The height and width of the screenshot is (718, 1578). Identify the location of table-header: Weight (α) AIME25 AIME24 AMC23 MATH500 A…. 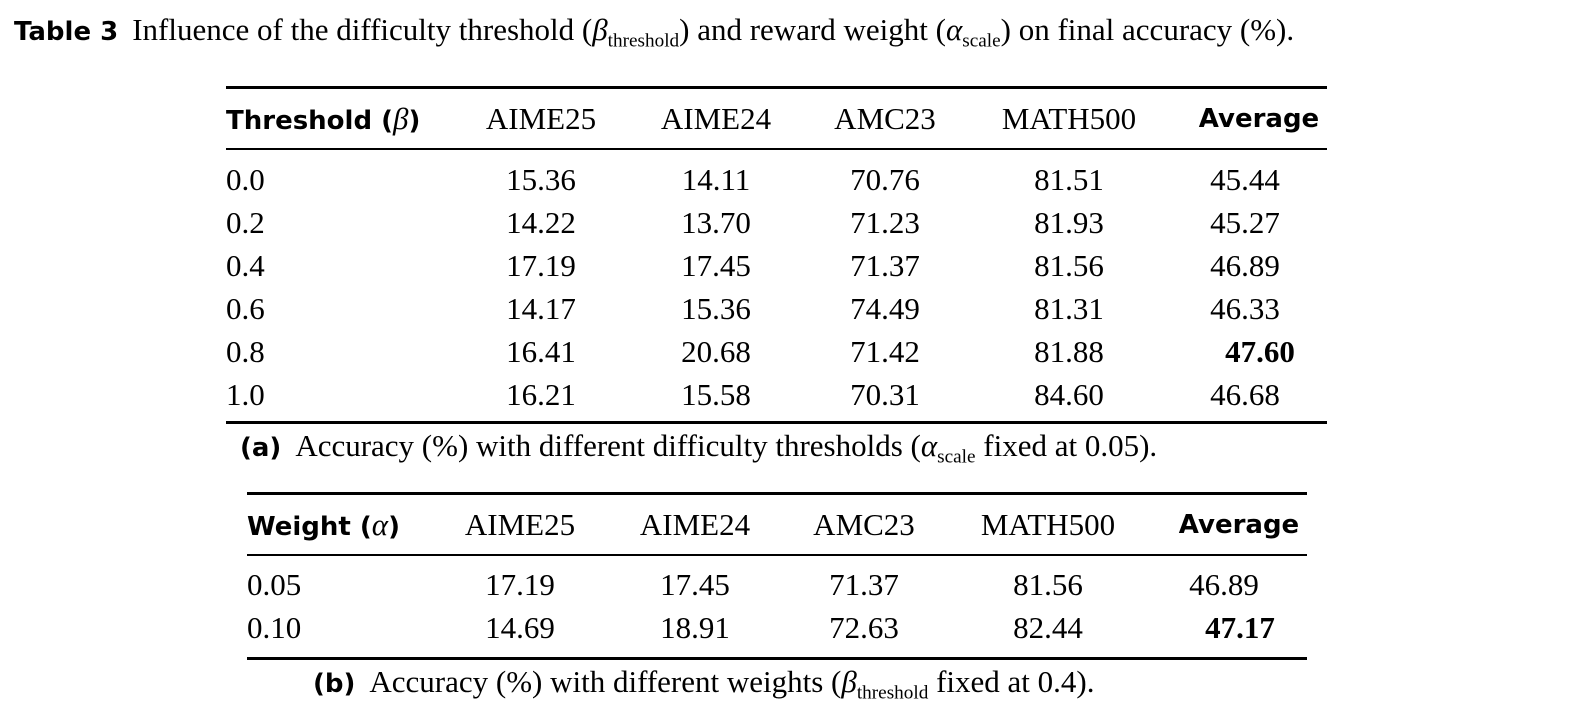
(777, 525).